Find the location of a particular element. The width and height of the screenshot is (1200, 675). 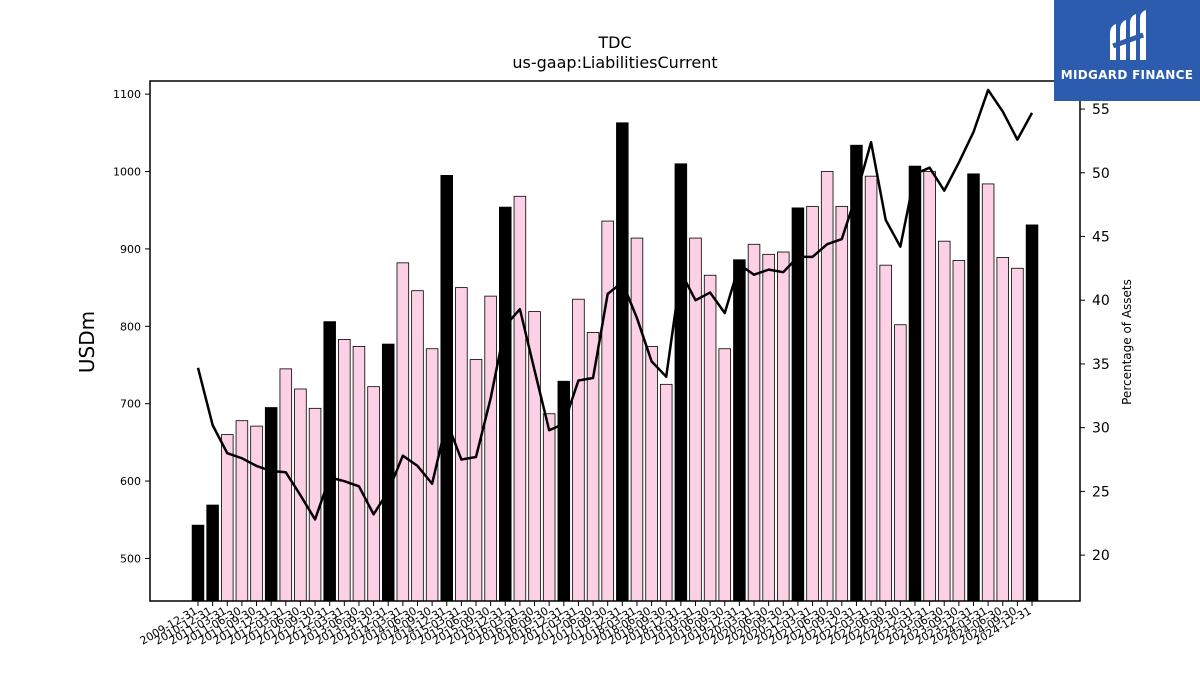

y2-tick-label: 50 is located at coordinates (1101, 174).